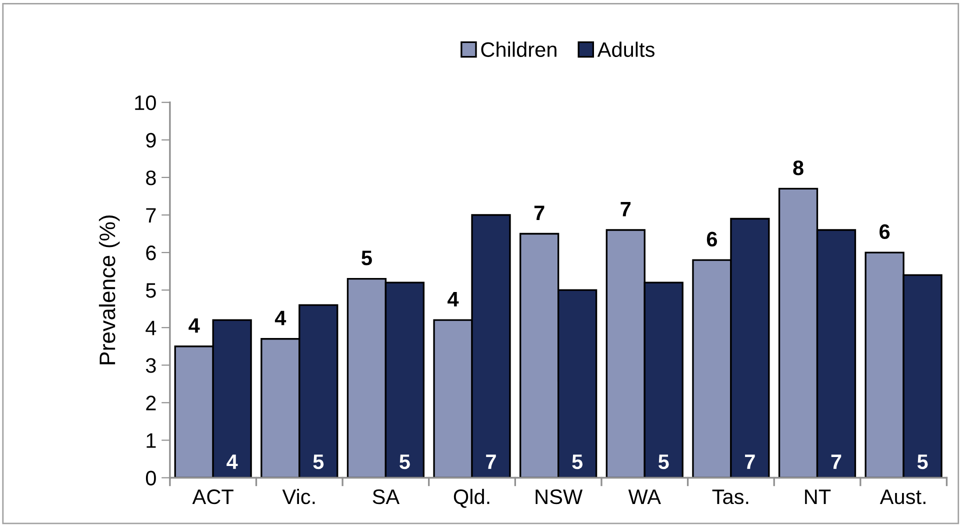 The image size is (971, 525). What do you see at coordinates (518, 49) in the screenshot?
I see `legend-label: Children` at bounding box center [518, 49].